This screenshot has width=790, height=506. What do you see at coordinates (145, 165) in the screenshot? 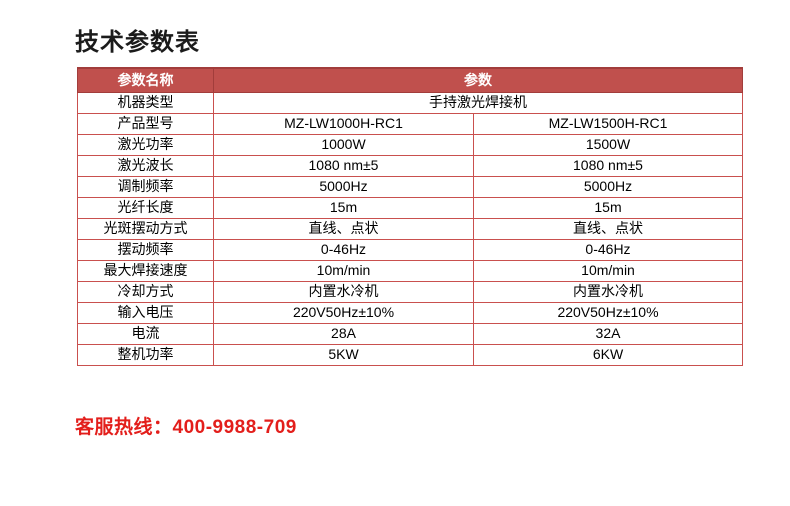
I see `param-name-cell: 激光波长` at bounding box center [145, 165].